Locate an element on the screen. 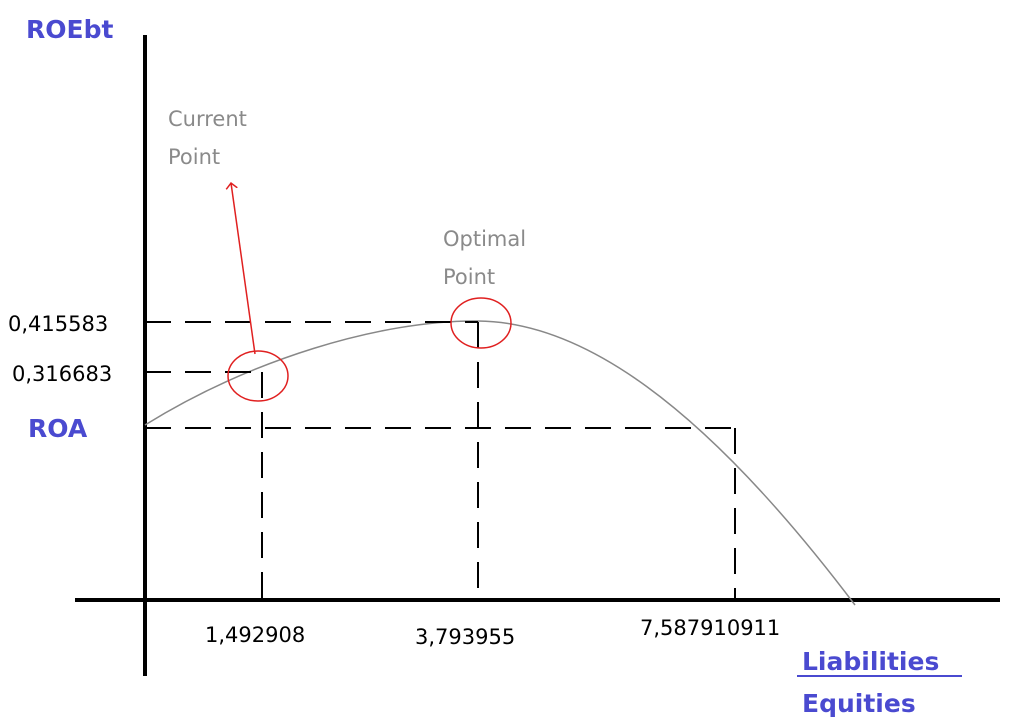 The width and height of the screenshot is (1009, 718). y-label: 0,316683 is located at coordinates (62, 374).